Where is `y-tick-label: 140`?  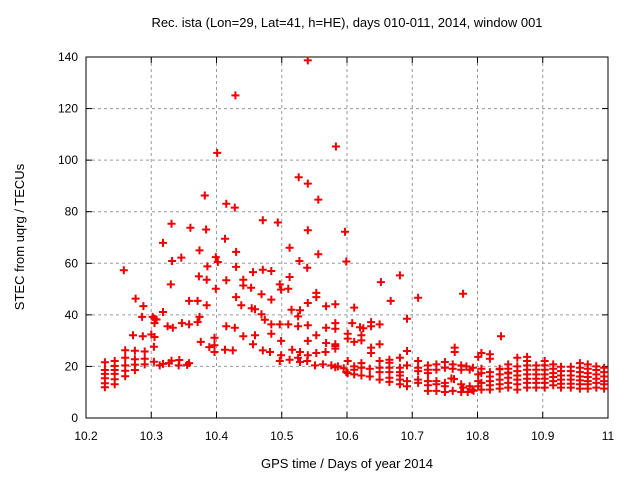 y-tick-label: 140 is located at coordinates (68, 57).